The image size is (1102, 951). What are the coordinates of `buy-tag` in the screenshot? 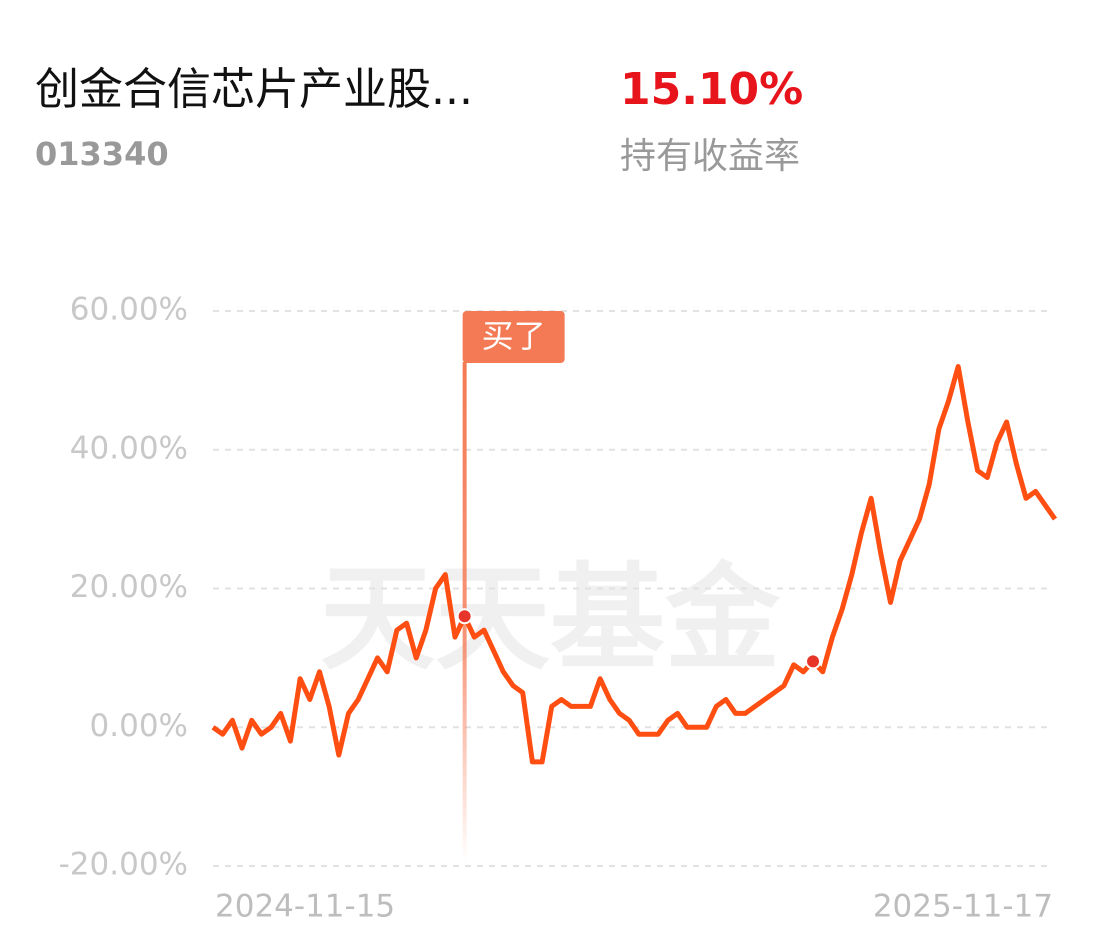 It's located at (513, 337).